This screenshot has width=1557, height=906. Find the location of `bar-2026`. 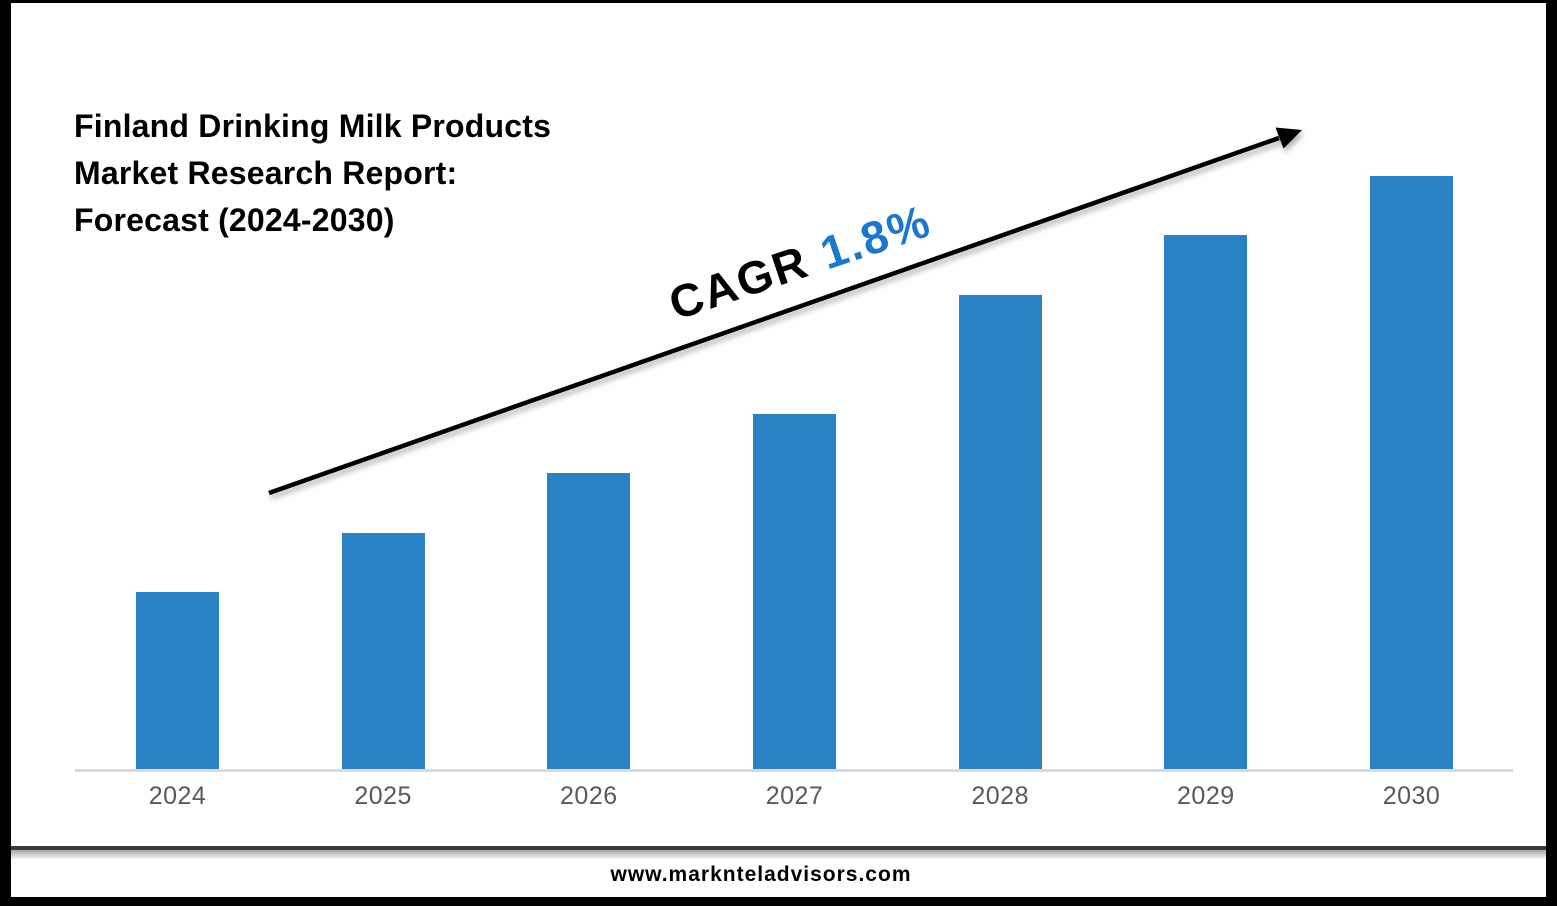

bar-2026 is located at coordinates (589, 622).